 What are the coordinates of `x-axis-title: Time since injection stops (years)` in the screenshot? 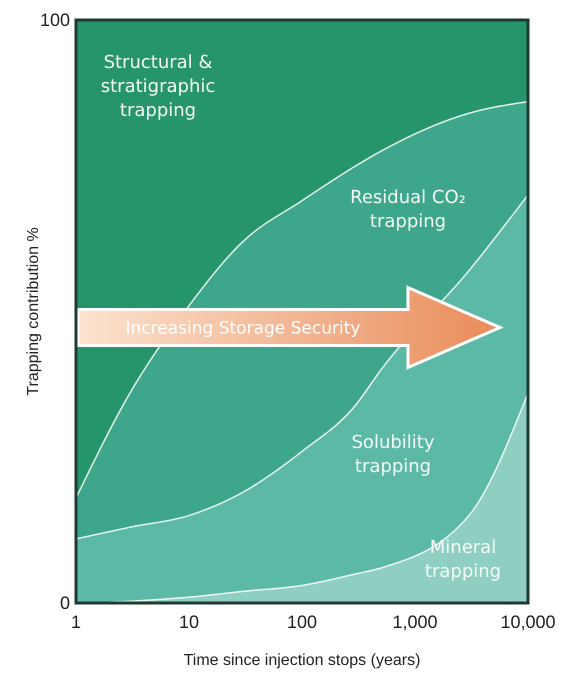 It's located at (302, 660).